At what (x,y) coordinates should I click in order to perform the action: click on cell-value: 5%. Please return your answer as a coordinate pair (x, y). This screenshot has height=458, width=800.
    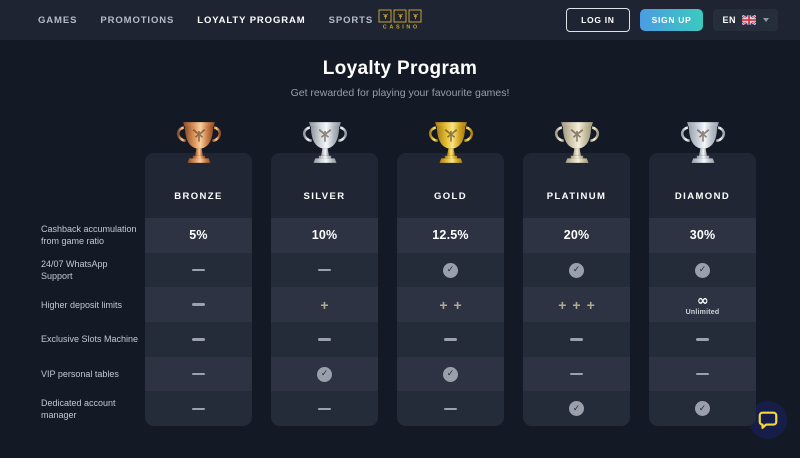
    Looking at the image, I should click on (198, 235).